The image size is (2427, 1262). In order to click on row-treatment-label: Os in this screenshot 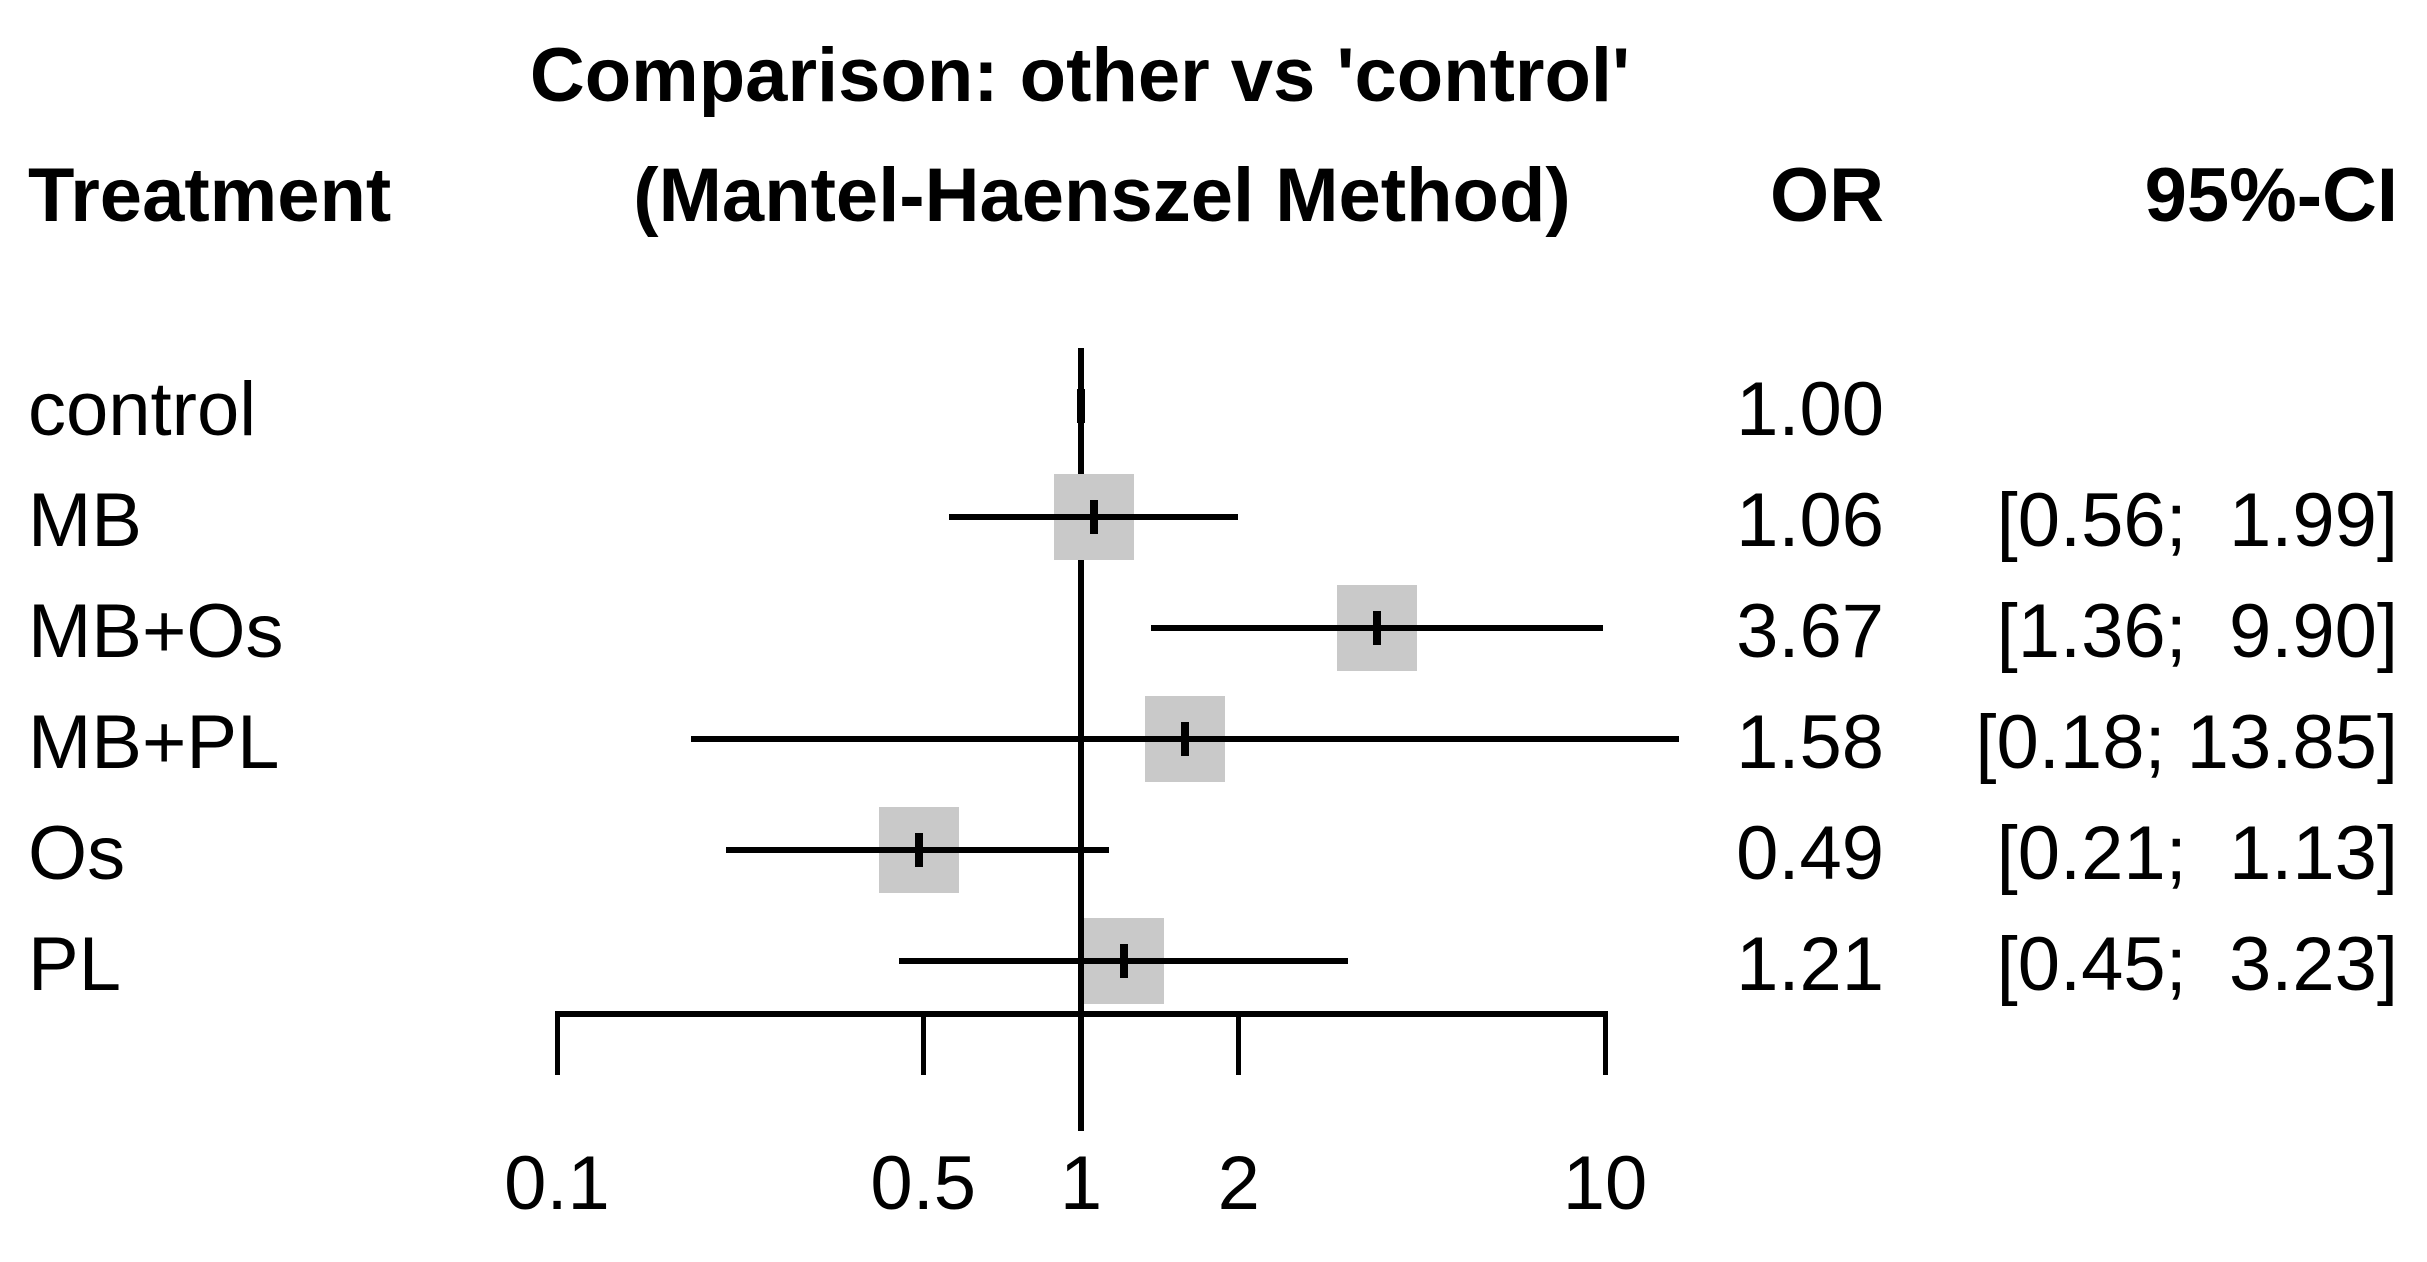, I will do `click(77, 853)`.